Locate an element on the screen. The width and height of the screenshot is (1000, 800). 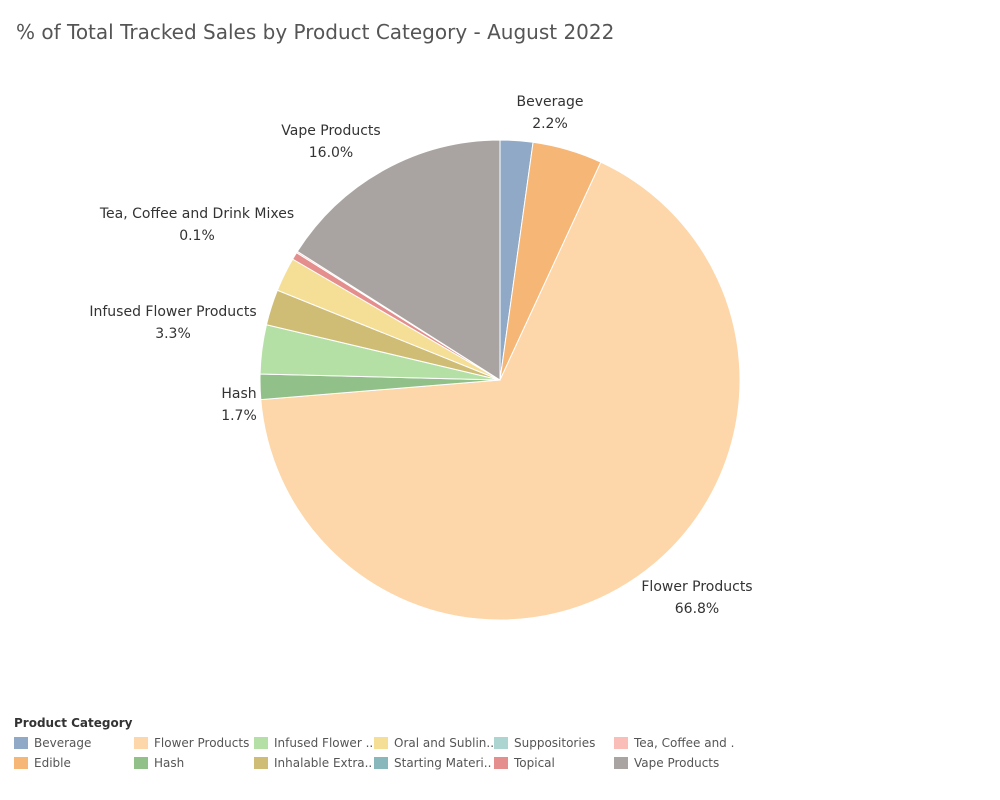
legend-item: Inhalable Extra.. is located at coordinates (314, 763).